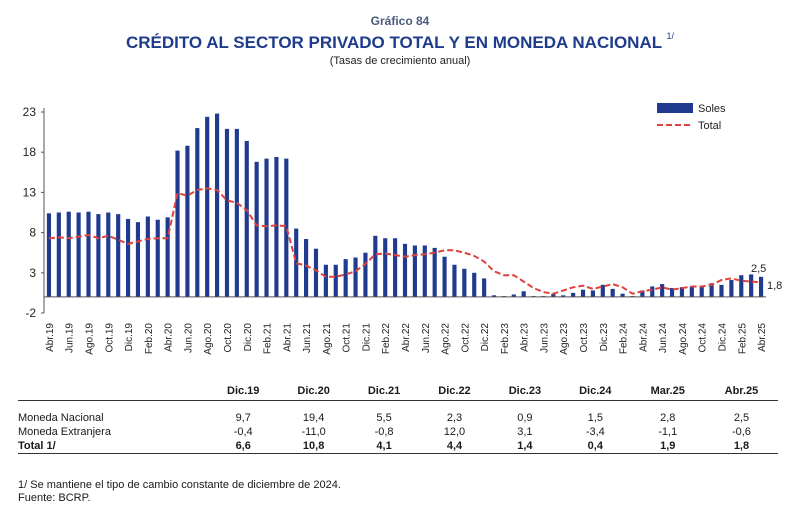 The width and height of the screenshot is (800, 514). What do you see at coordinates (525, 337) in the screenshot?
I see `x-tick-label: Abr.23` at bounding box center [525, 337].